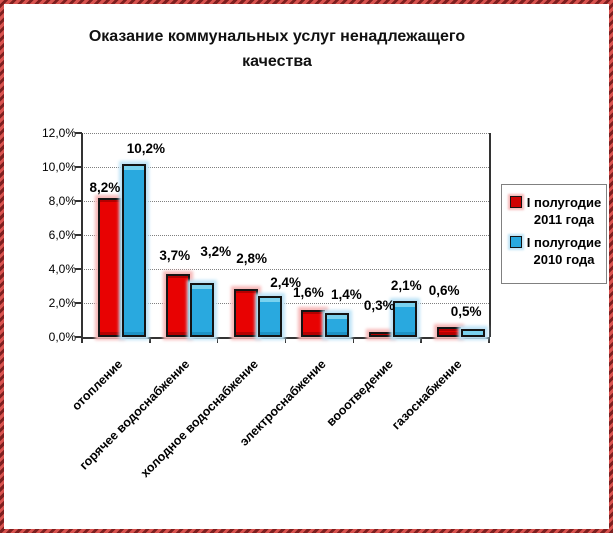 The image size is (613, 533). I want to click on bar-value-label: 1,4%, so click(346, 295).